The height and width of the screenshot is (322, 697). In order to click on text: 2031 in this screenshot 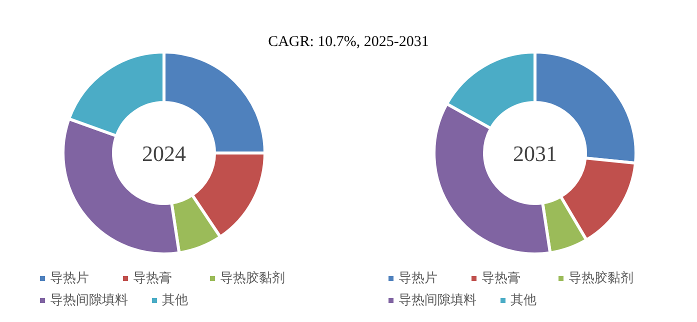, I will do `click(535, 153)`.